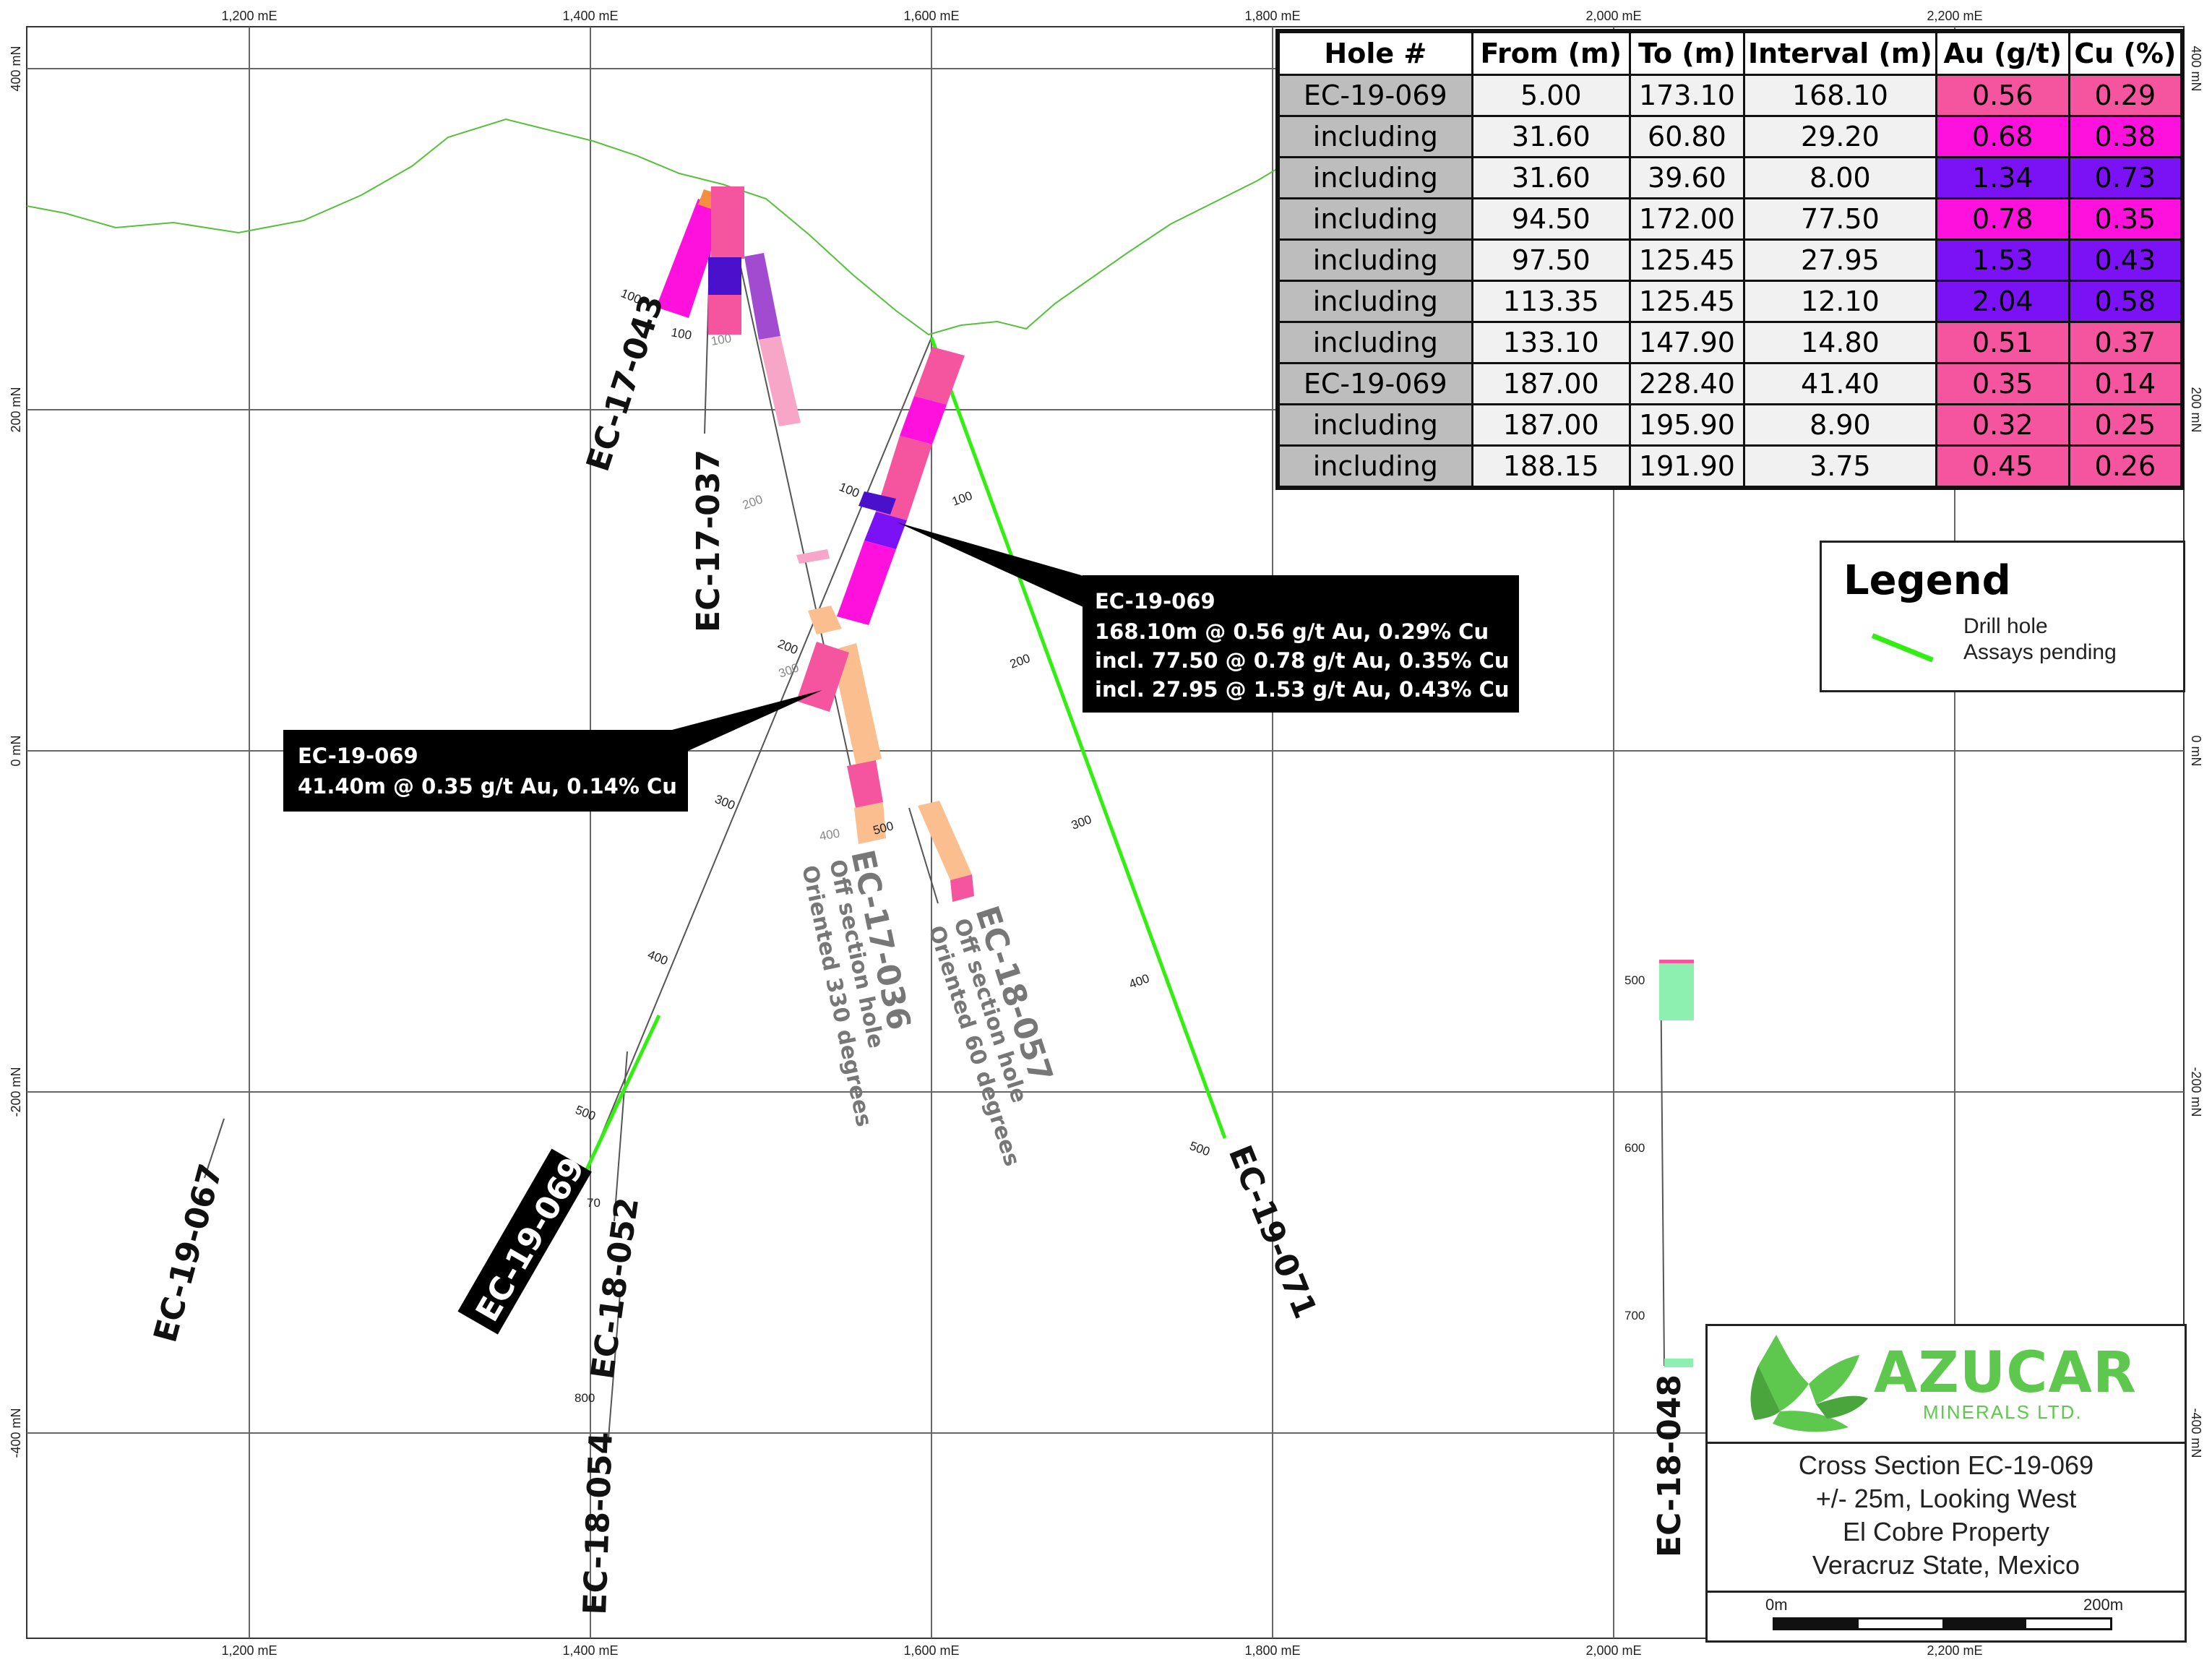  What do you see at coordinates (2002, 178) in the screenshot?
I see `au-cell: 1.34` at bounding box center [2002, 178].